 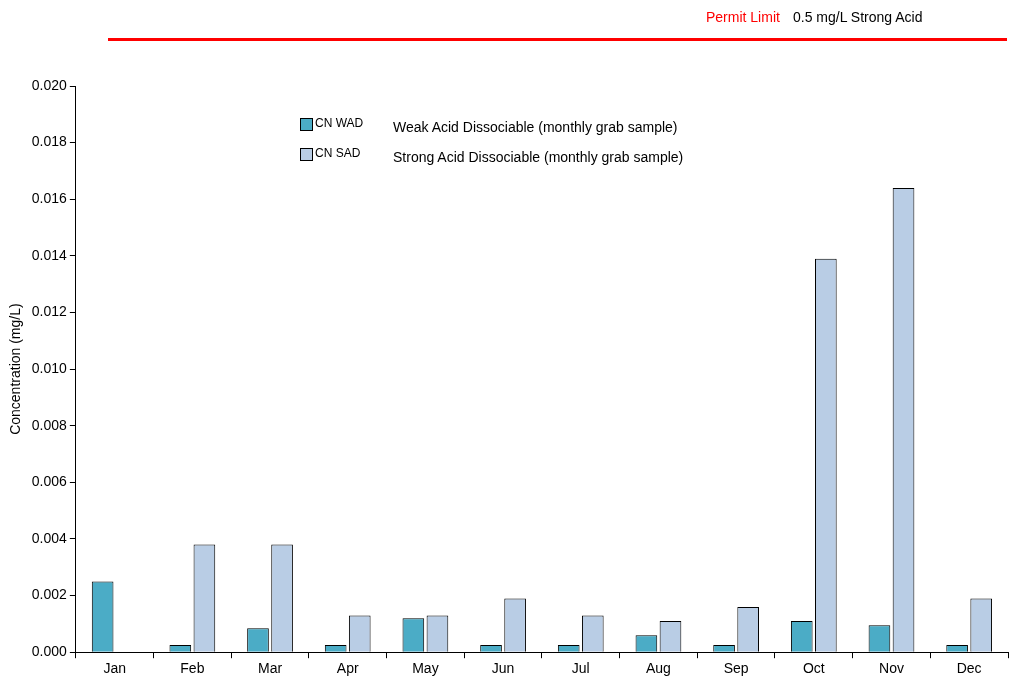 I want to click on y-tick-label: 0.004, so click(x=49, y=537).